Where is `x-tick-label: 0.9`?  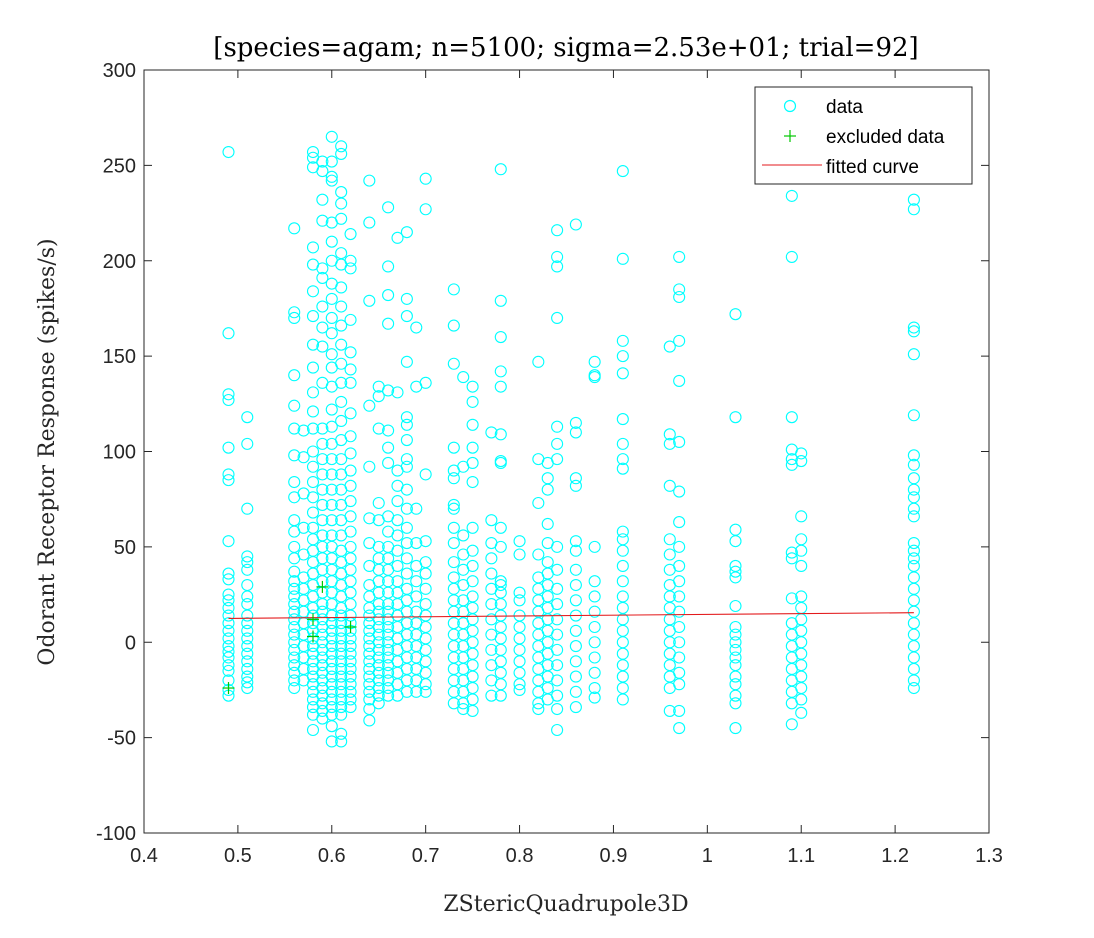 x-tick-label: 0.9 is located at coordinates (614, 856).